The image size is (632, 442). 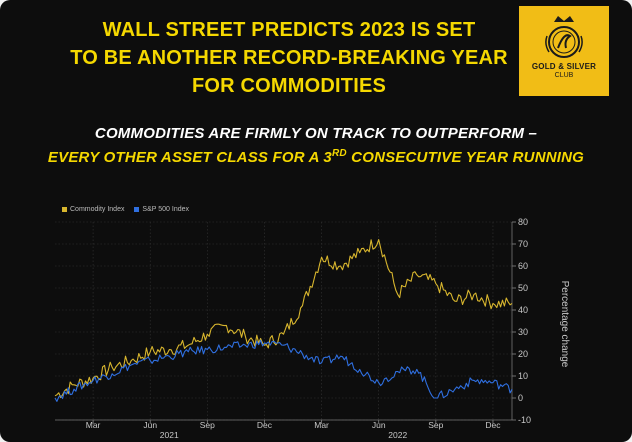 I want to click on y-tick-label: 20, so click(x=523, y=354).